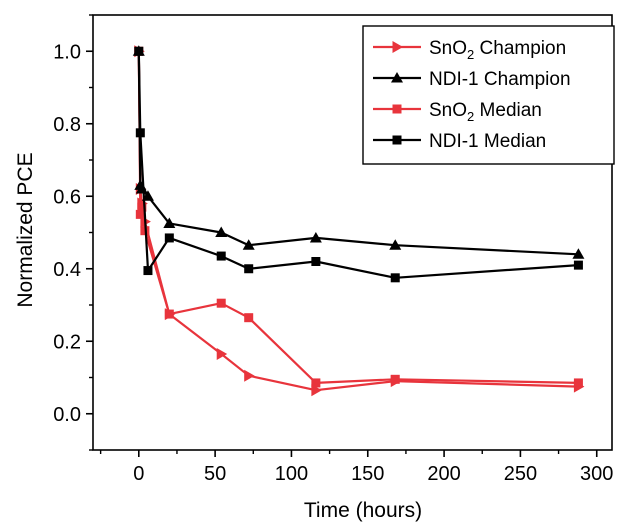  What do you see at coordinates (596, 474) in the screenshot?
I see `x-tick-label: 300` at bounding box center [596, 474].